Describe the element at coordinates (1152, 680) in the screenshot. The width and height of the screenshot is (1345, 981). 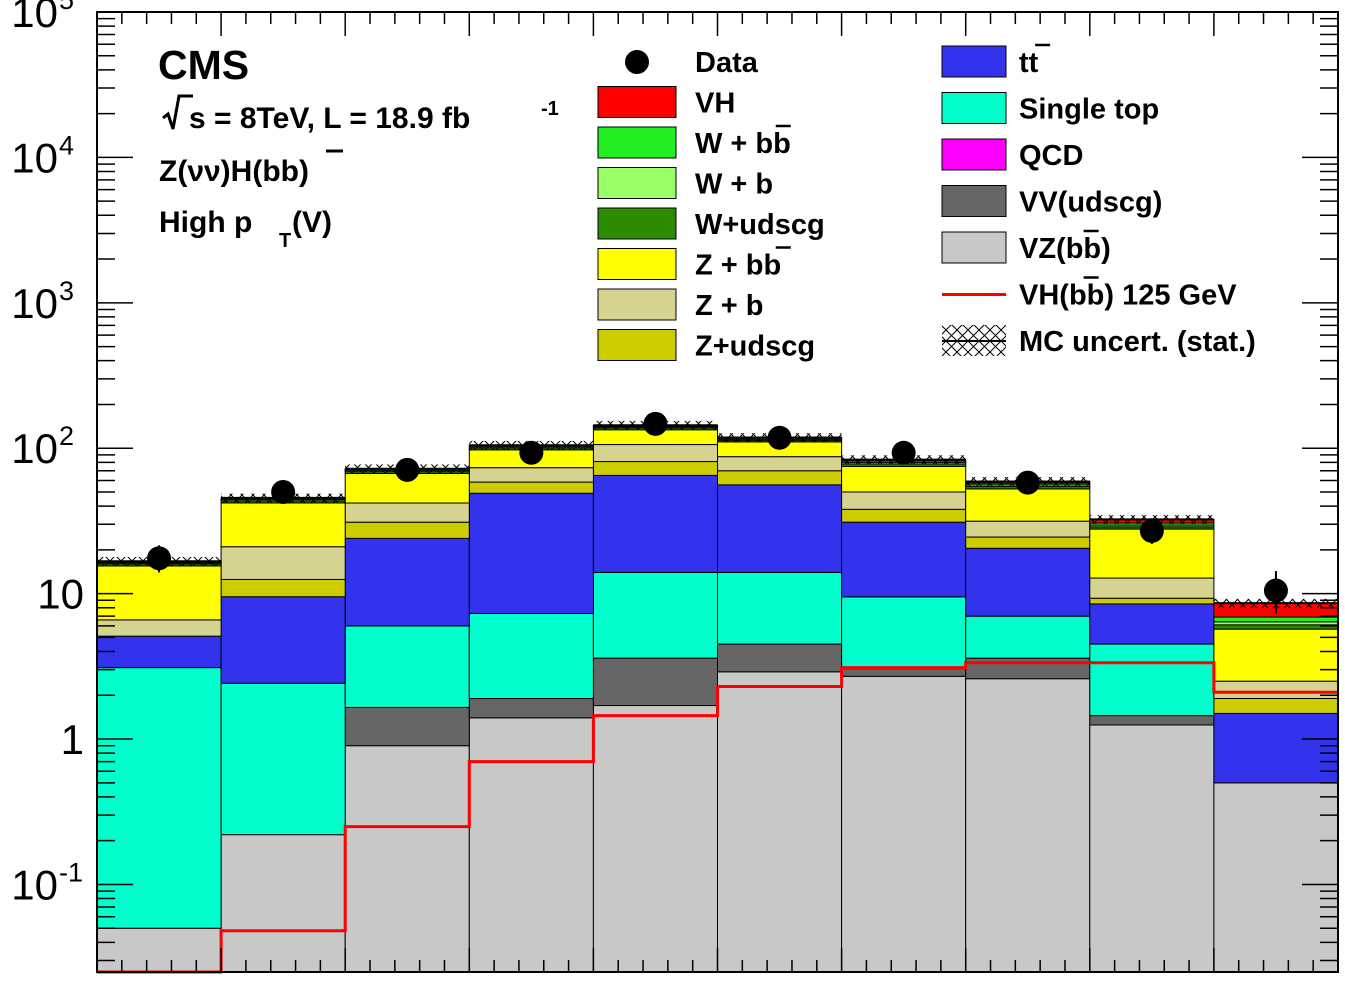
I see `bar-single-top-bin9` at that location.